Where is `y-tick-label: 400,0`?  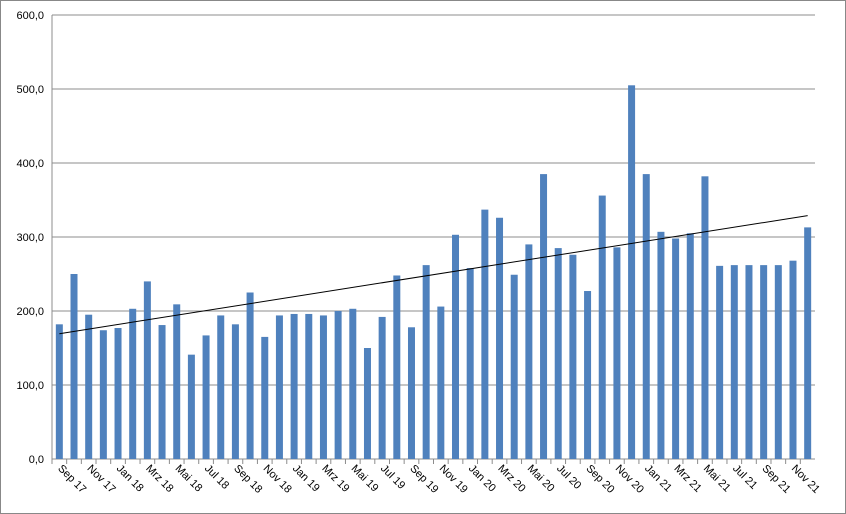
y-tick-label: 400,0 is located at coordinates (30, 164).